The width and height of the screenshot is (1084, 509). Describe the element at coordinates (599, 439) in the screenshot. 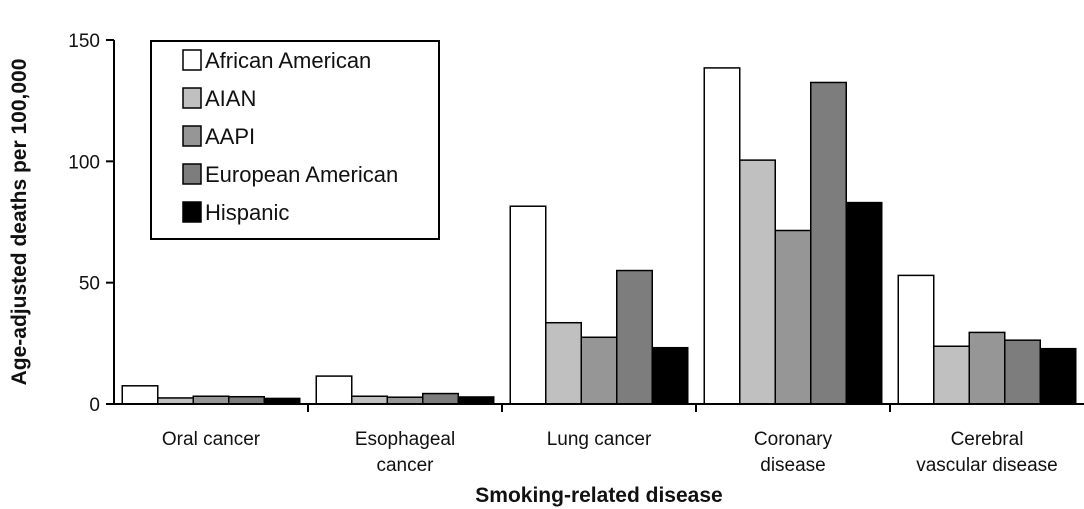

I see `category-label-2-0: Lung cancer` at that location.